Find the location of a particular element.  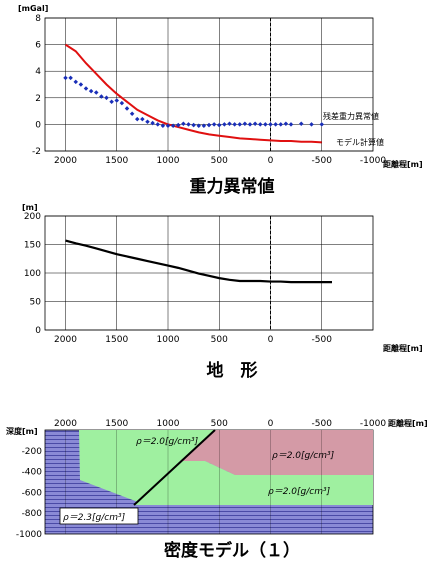

gravity-y-tick-label: 2 is located at coordinates (38, 99).